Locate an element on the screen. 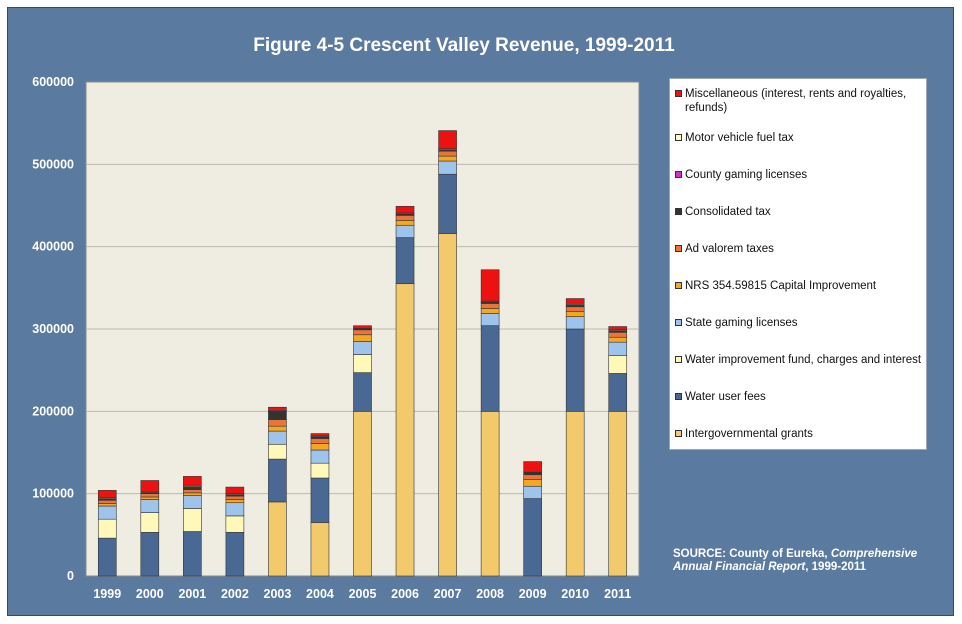 This screenshot has height=624, width=962. y-tick-label: 300000 is located at coordinates (53, 329).